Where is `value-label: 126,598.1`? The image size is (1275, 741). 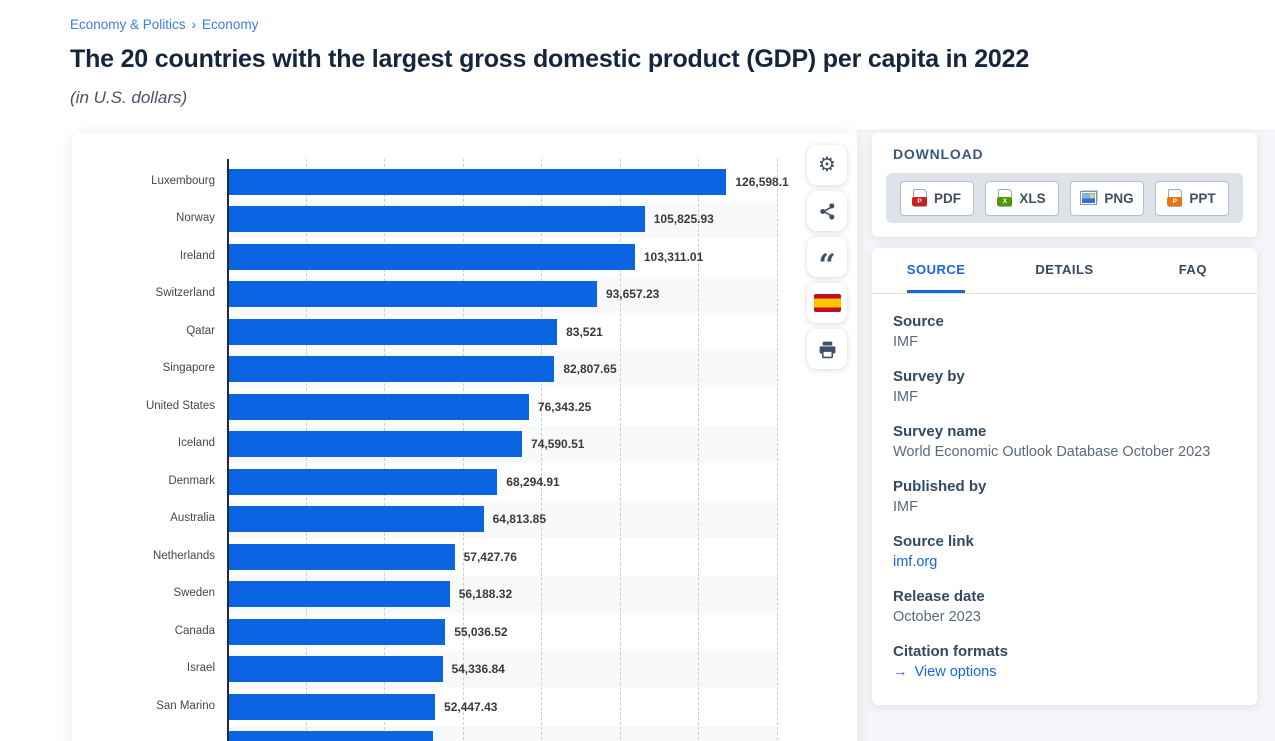
value-label: 126,598.1 is located at coordinates (762, 181).